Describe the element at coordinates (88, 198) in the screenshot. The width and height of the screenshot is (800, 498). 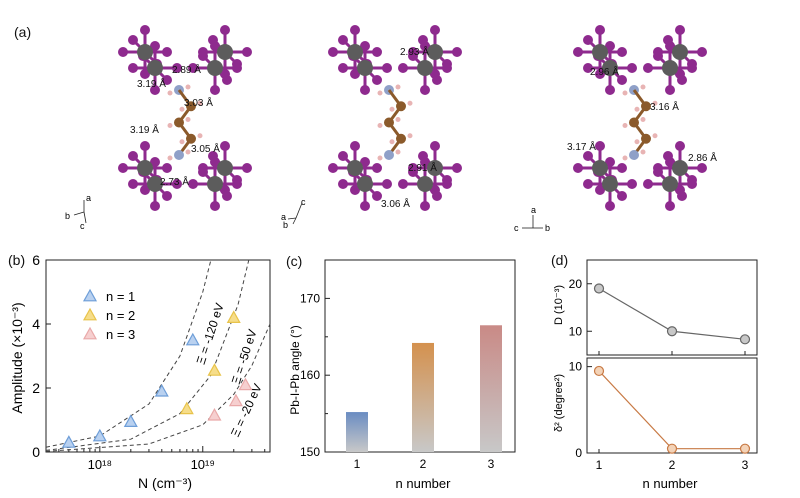
I see `axis-label: a` at that location.